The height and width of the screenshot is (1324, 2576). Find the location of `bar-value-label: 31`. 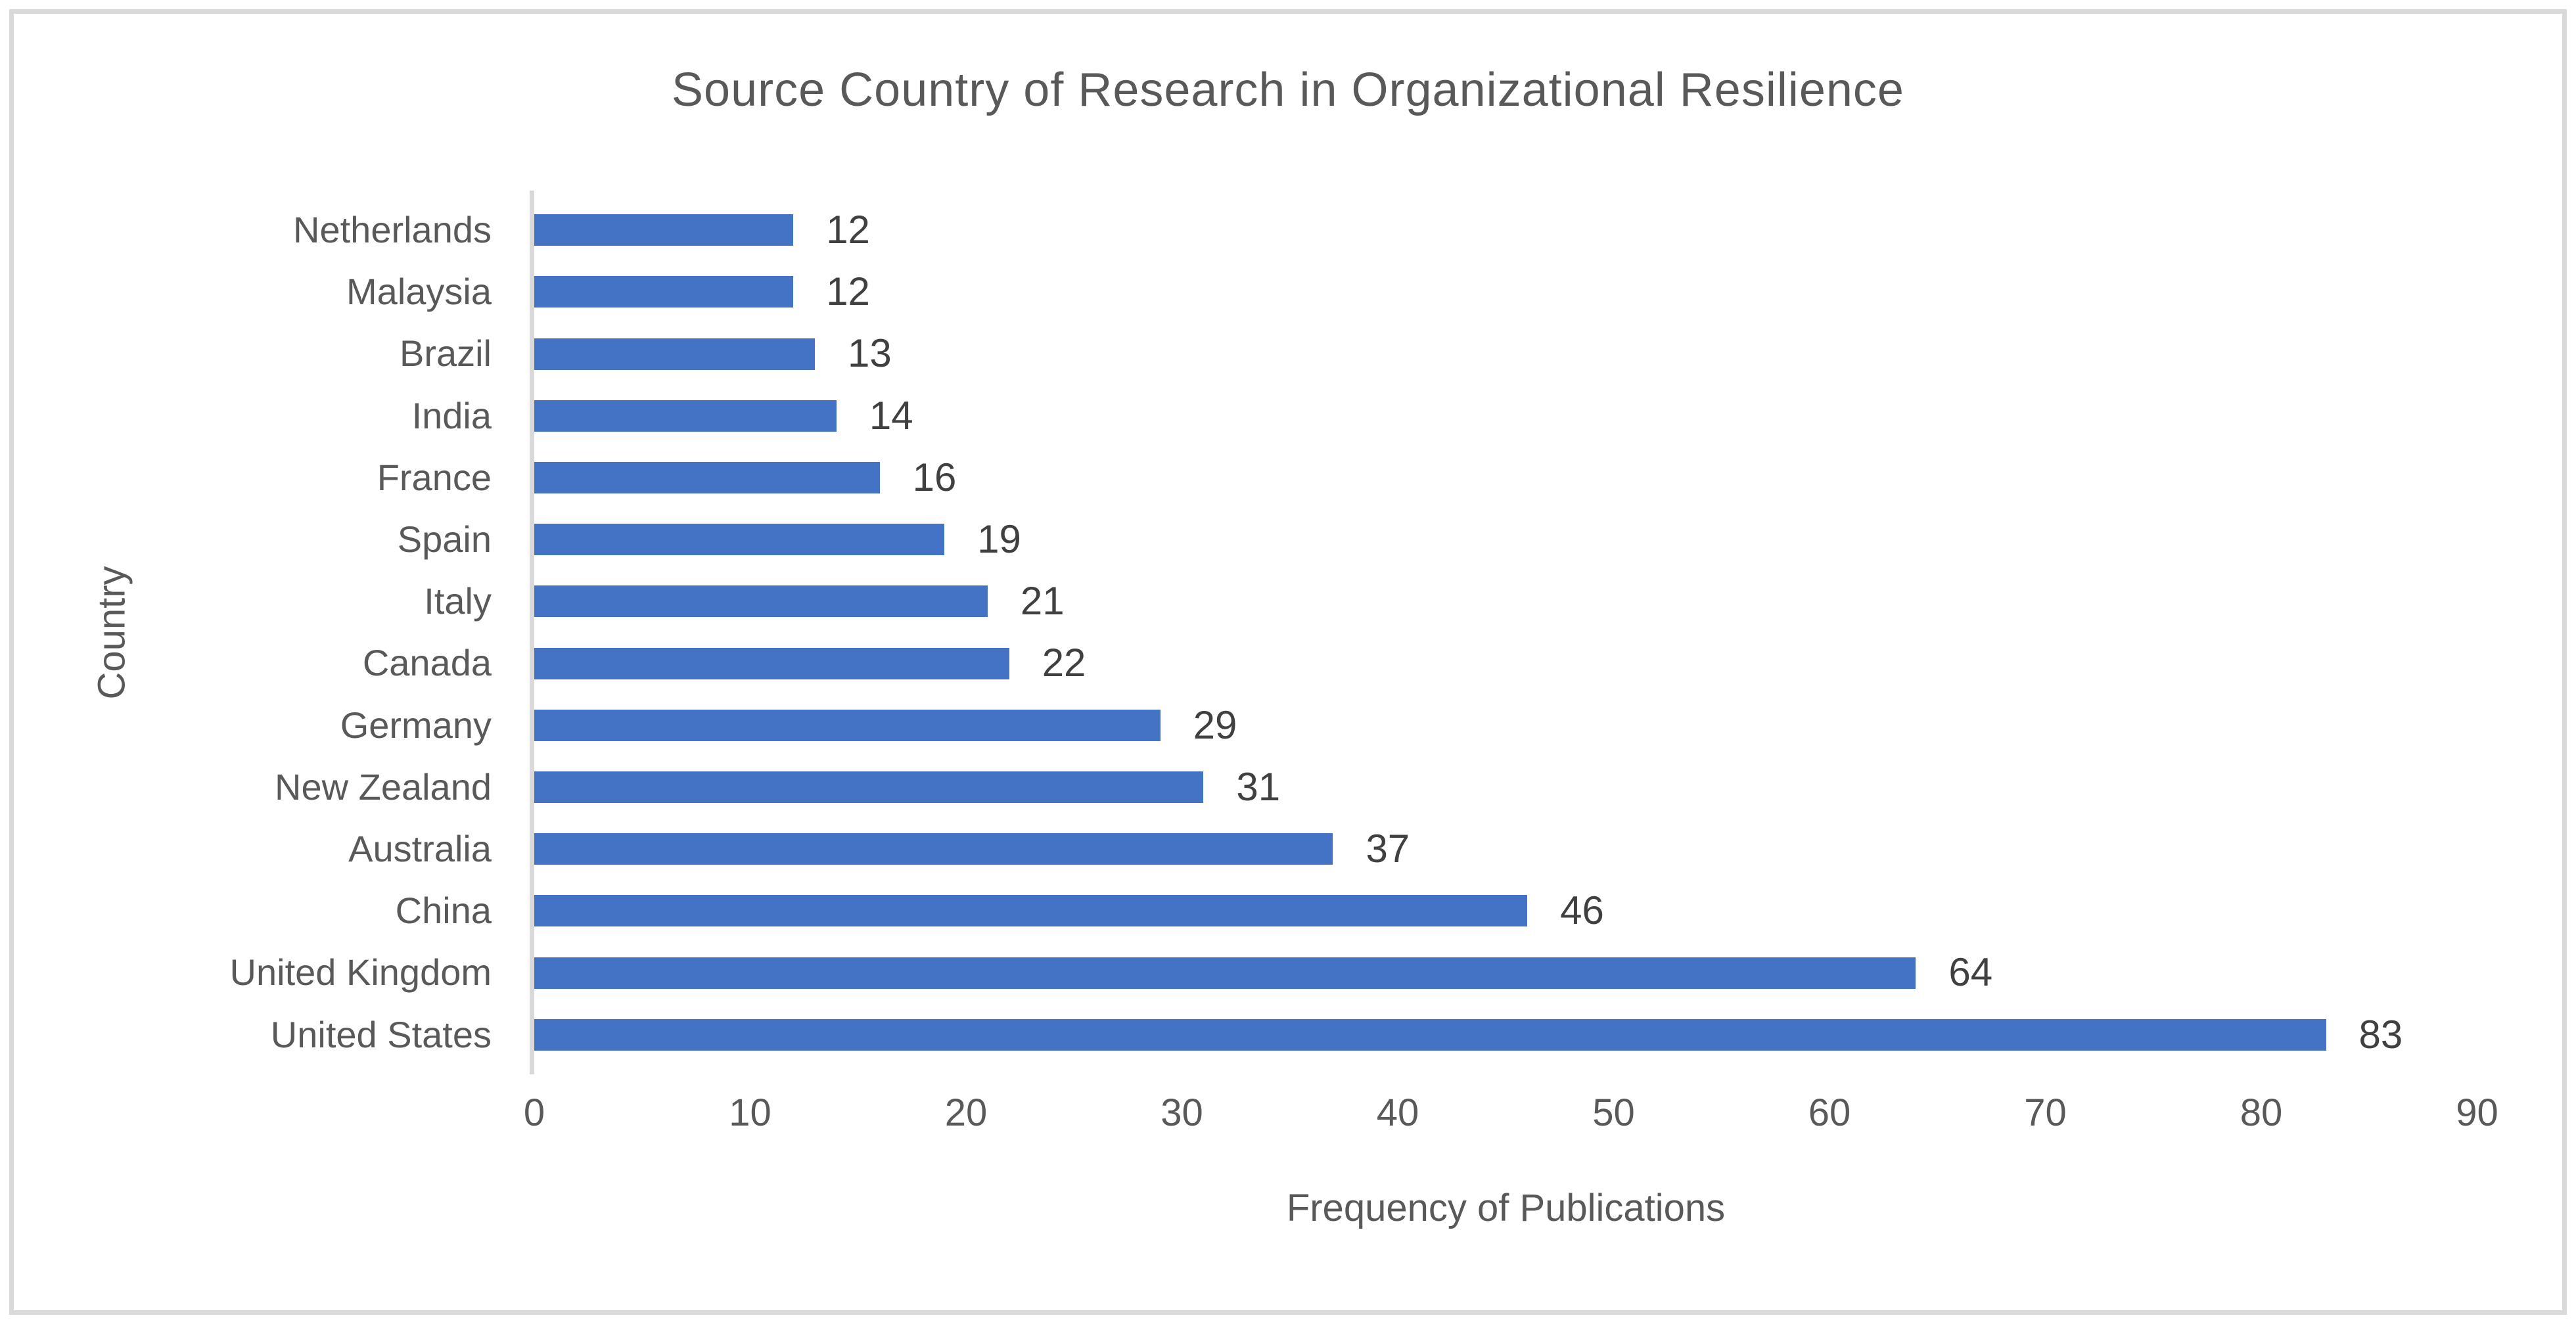

bar-value-label: 31 is located at coordinates (1258, 786).